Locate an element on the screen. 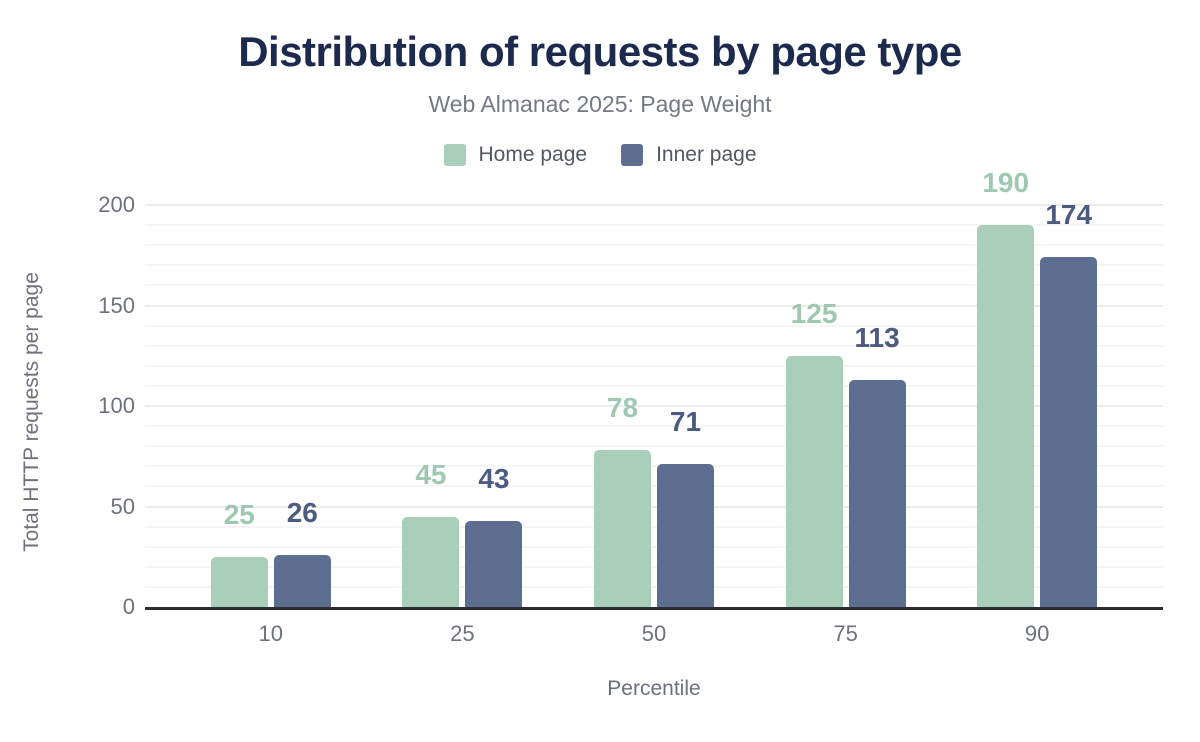 This screenshot has width=1200, height=742. bar-group: 125 113 75 is located at coordinates (846, 425).